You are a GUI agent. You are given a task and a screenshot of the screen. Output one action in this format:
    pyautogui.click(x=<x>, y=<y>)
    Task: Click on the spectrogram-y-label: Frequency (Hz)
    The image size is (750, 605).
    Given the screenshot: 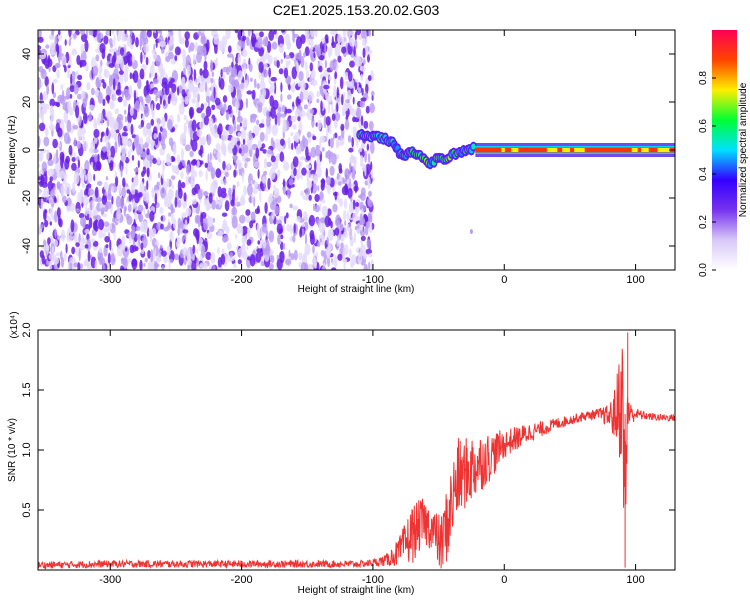 What is the action you would take?
    pyautogui.click(x=12, y=150)
    